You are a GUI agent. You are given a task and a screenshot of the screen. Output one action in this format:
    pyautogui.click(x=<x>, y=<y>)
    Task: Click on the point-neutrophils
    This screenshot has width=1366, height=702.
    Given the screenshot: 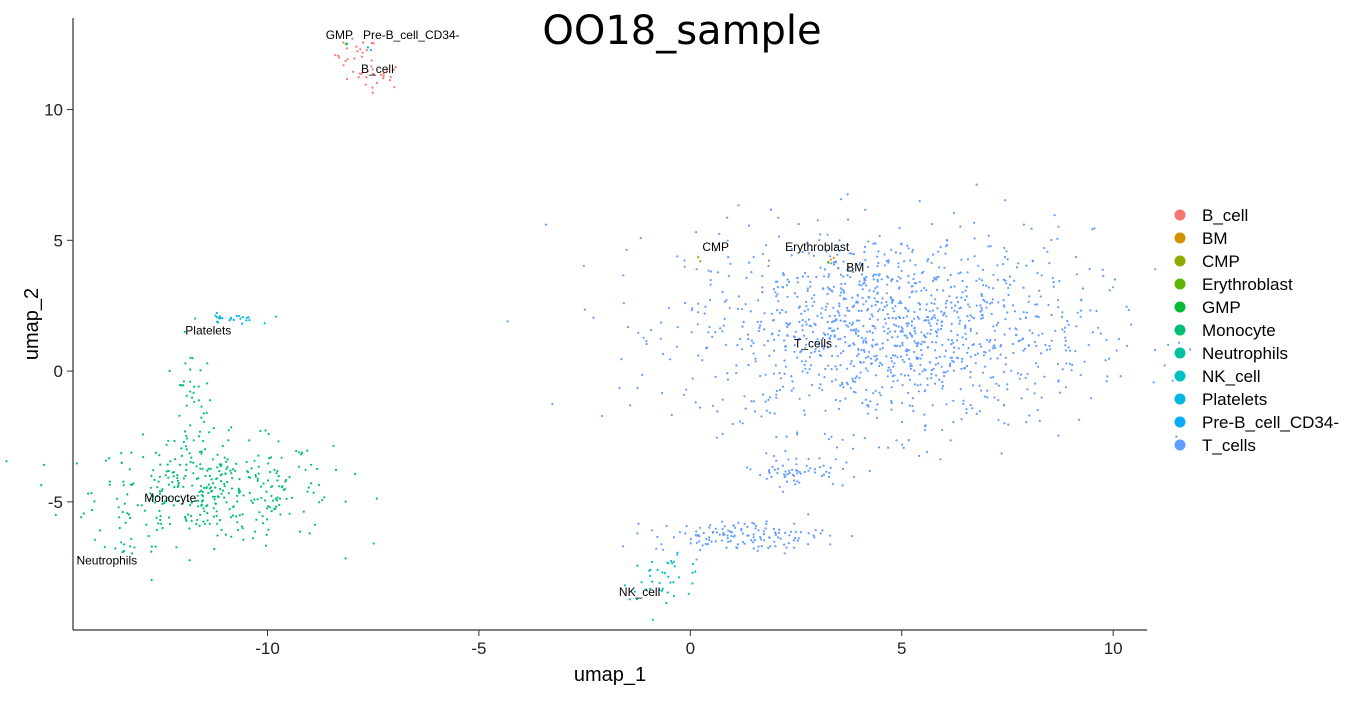 What is the action you would take?
    pyautogui.click(x=124, y=544)
    